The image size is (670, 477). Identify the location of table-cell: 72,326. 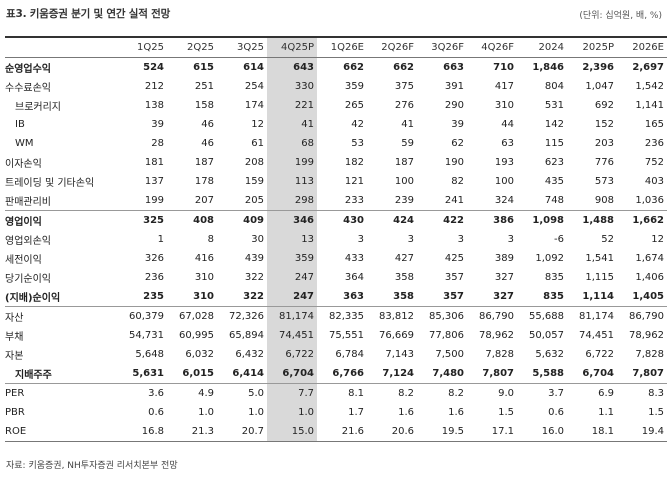
(242, 316).